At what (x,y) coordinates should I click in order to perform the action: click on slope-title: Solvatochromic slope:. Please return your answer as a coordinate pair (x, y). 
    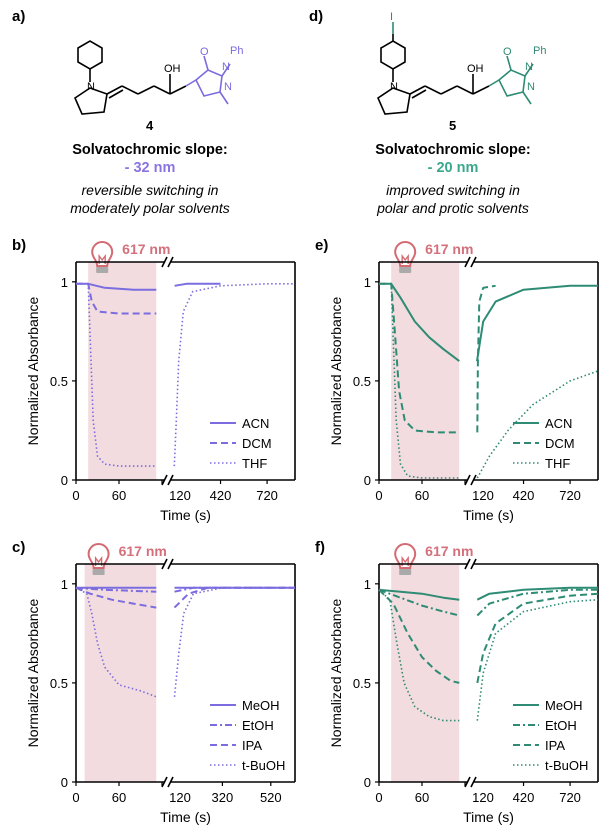
    Looking at the image, I should click on (453, 150).